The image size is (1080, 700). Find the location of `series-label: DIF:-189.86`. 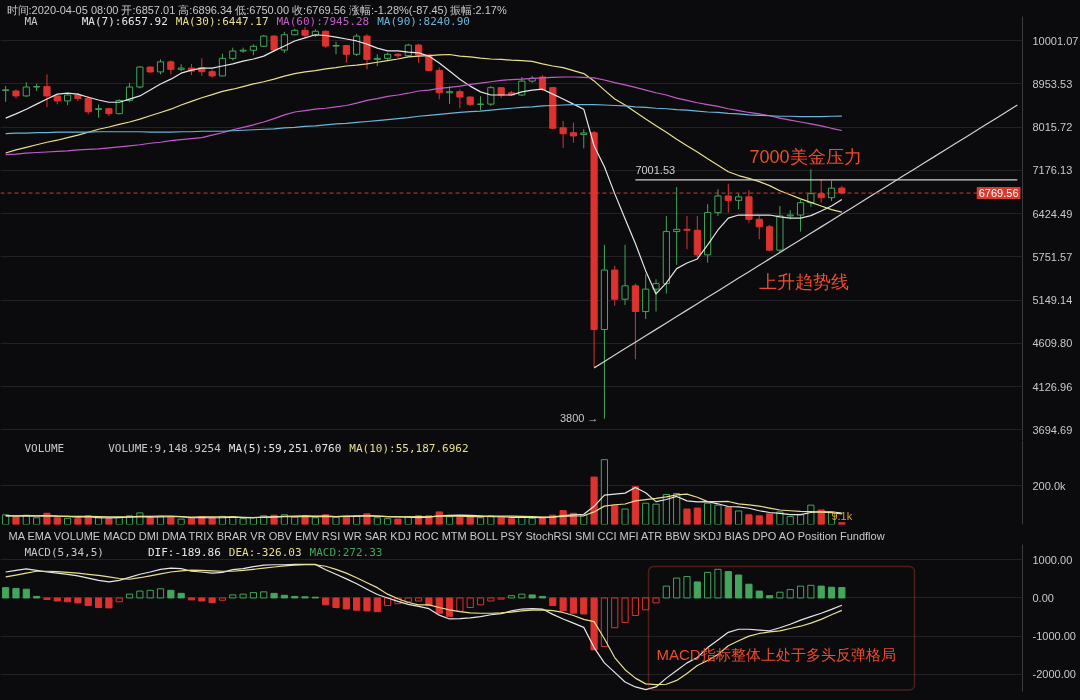

series-label: DIF:-189.86 is located at coordinates (184, 552).